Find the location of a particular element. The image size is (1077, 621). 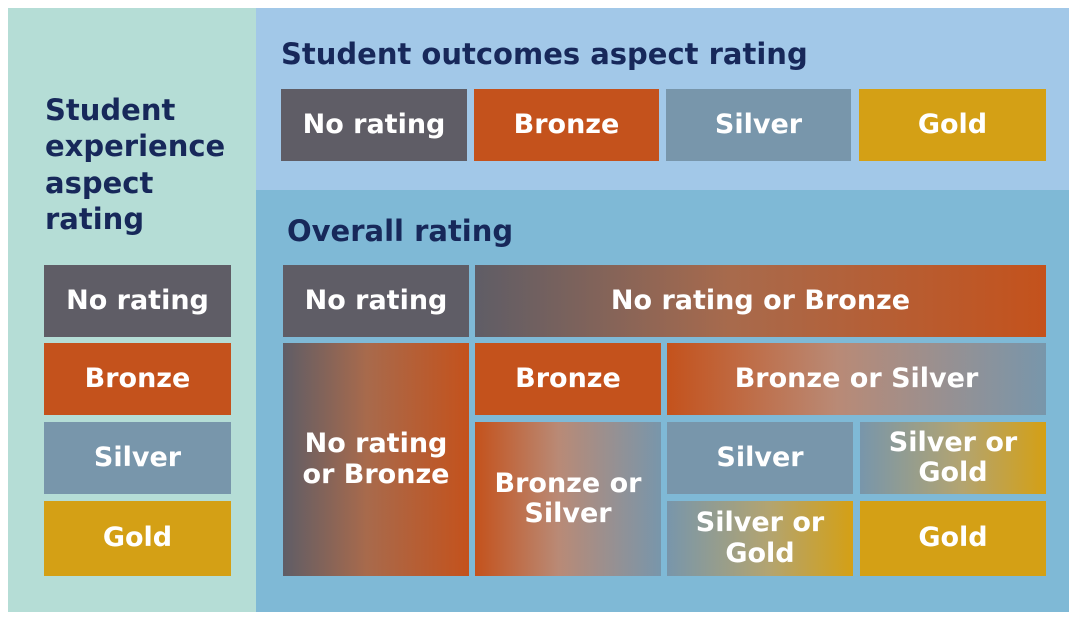

overall-cell: Silver is located at coordinates (760, 458).